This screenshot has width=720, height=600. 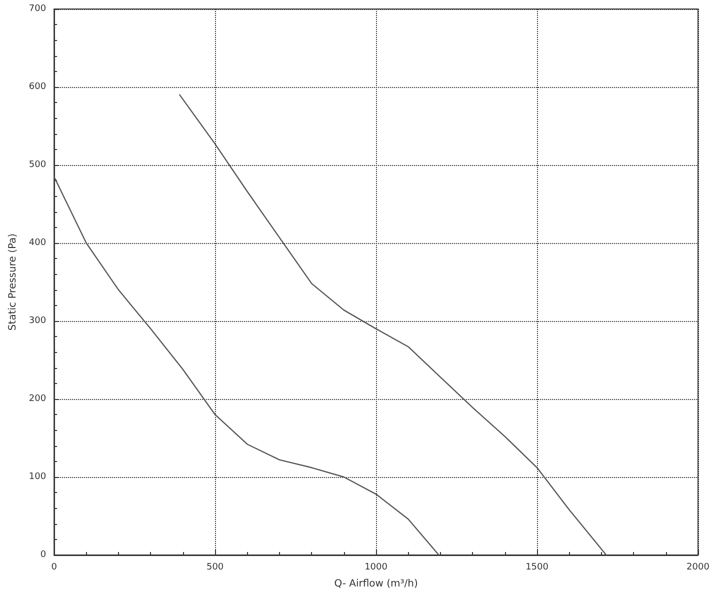 I want to click on x-tick-label: 0, so click(x=54, y=567).